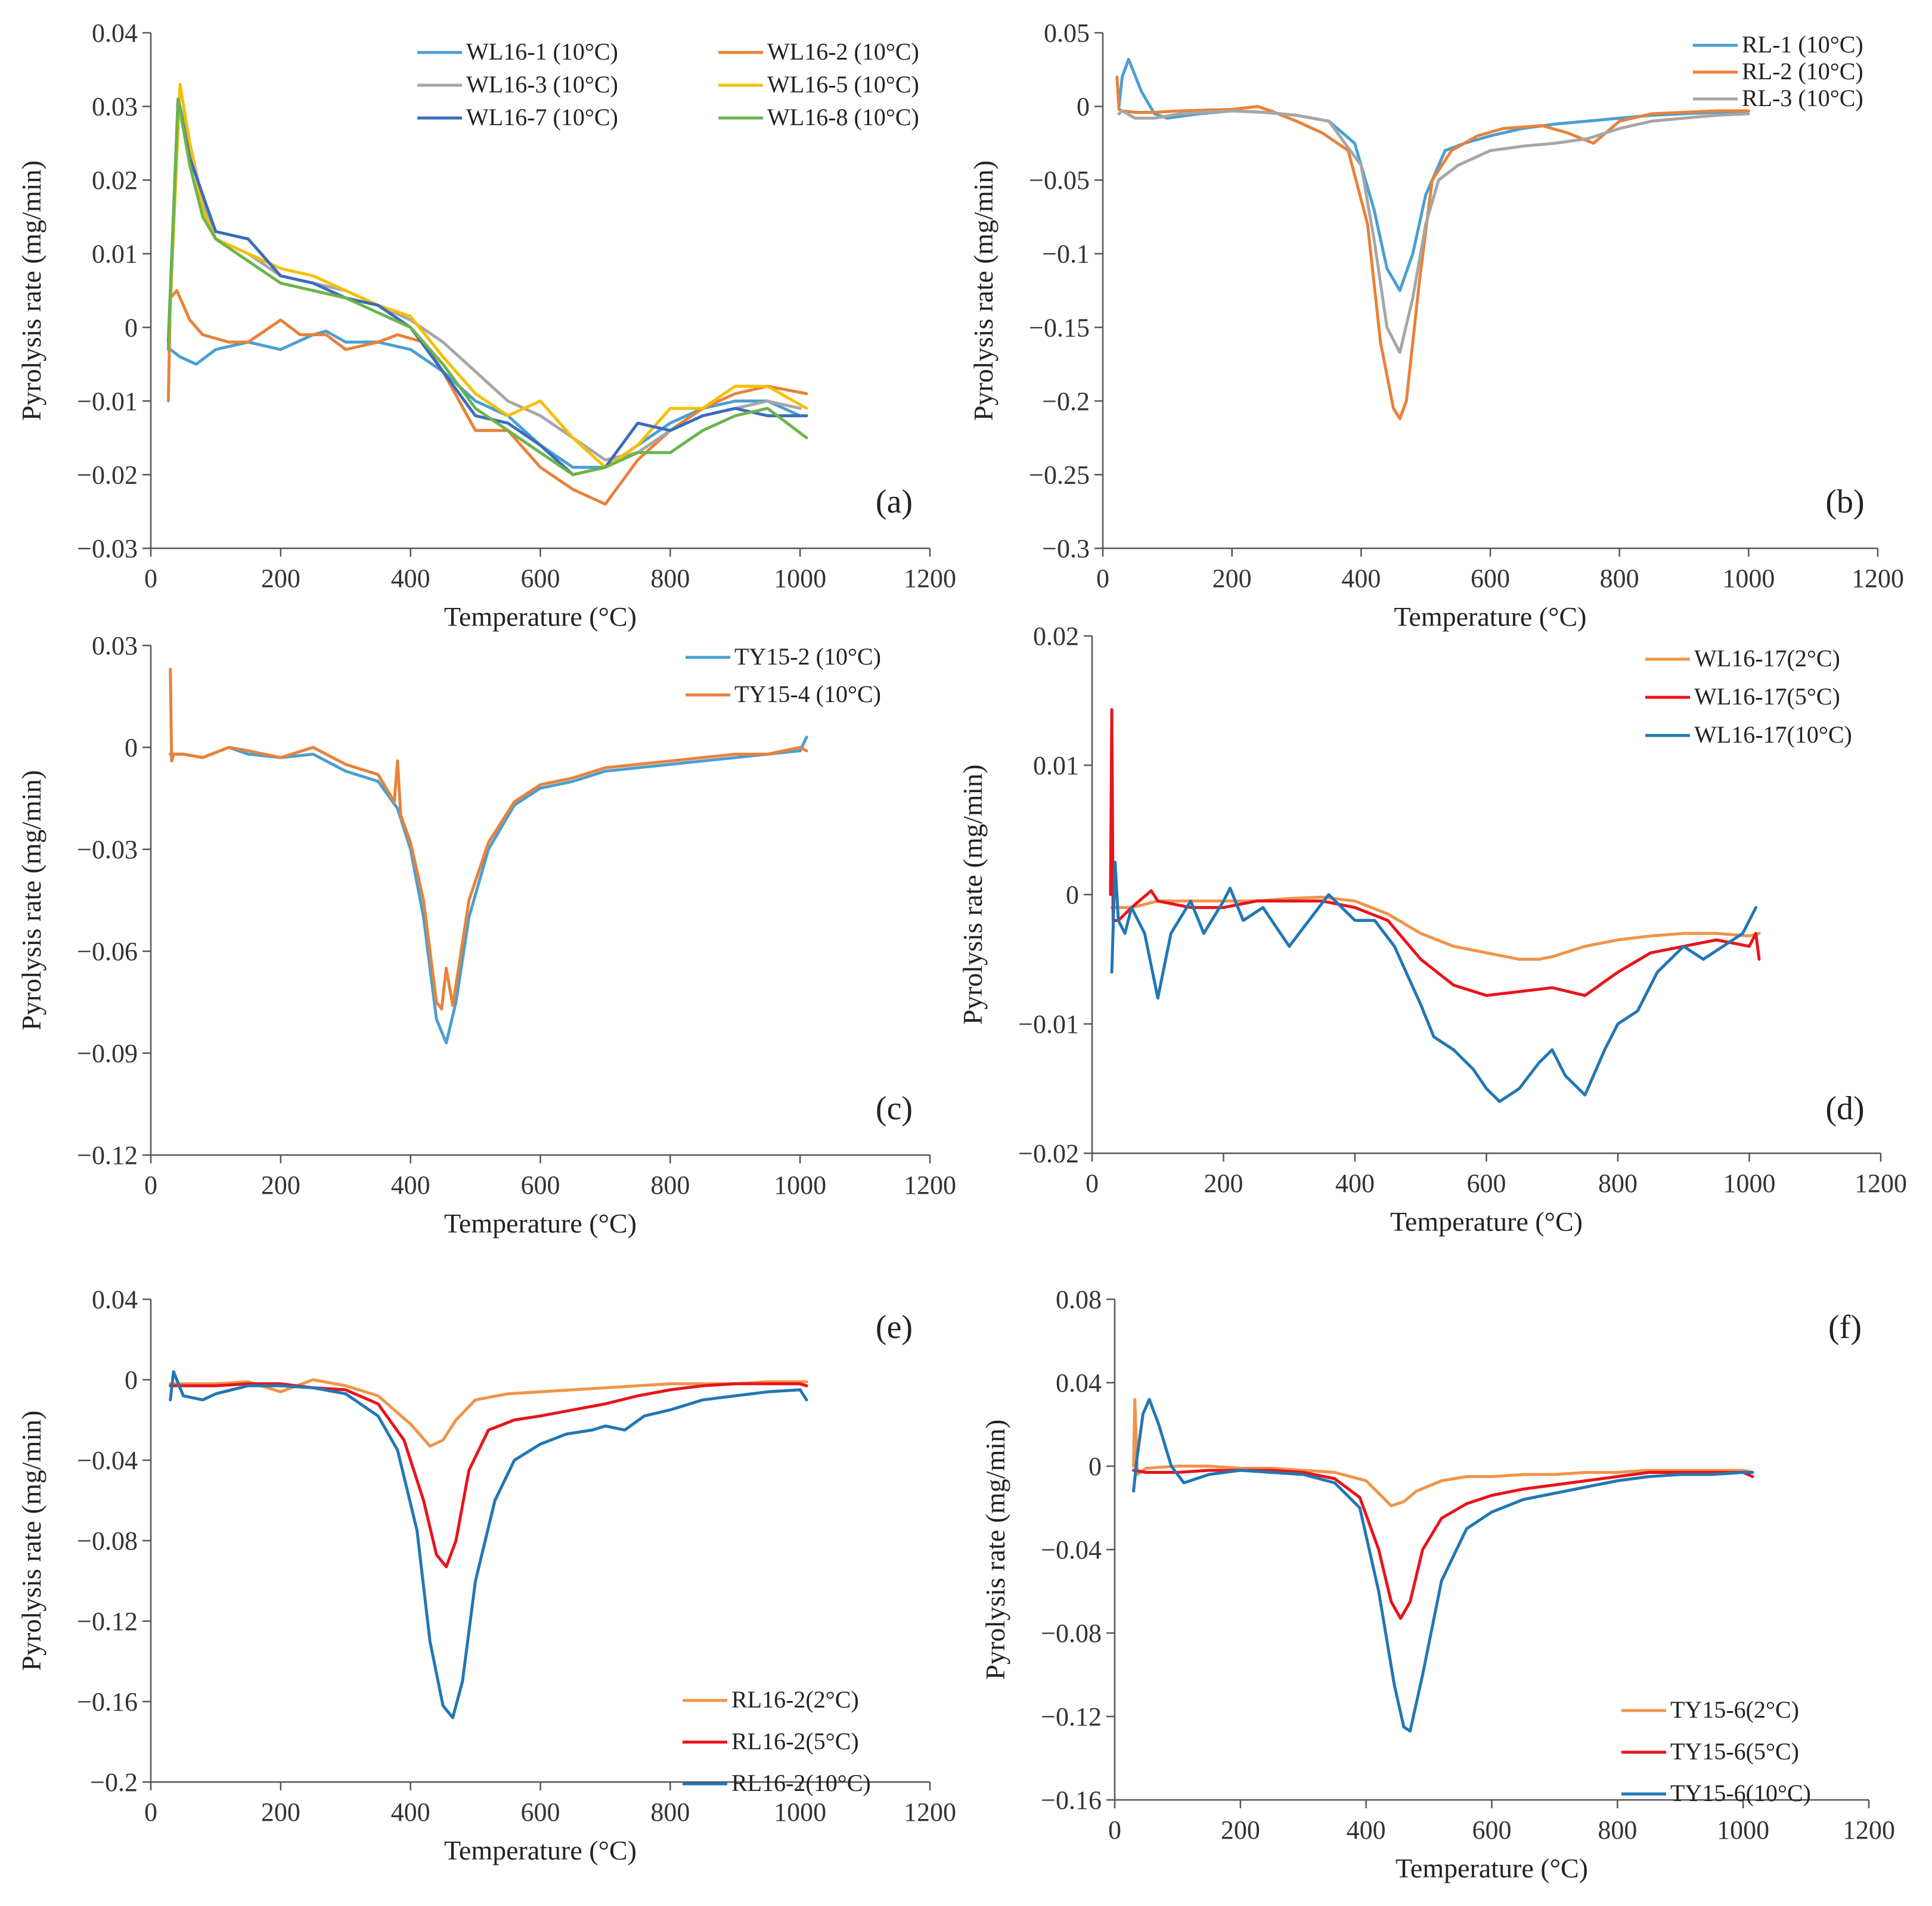 The height and width of the screenshot is (1906, 1932). I want to click on y-tick-label: −0.2, so click(1066, 401).